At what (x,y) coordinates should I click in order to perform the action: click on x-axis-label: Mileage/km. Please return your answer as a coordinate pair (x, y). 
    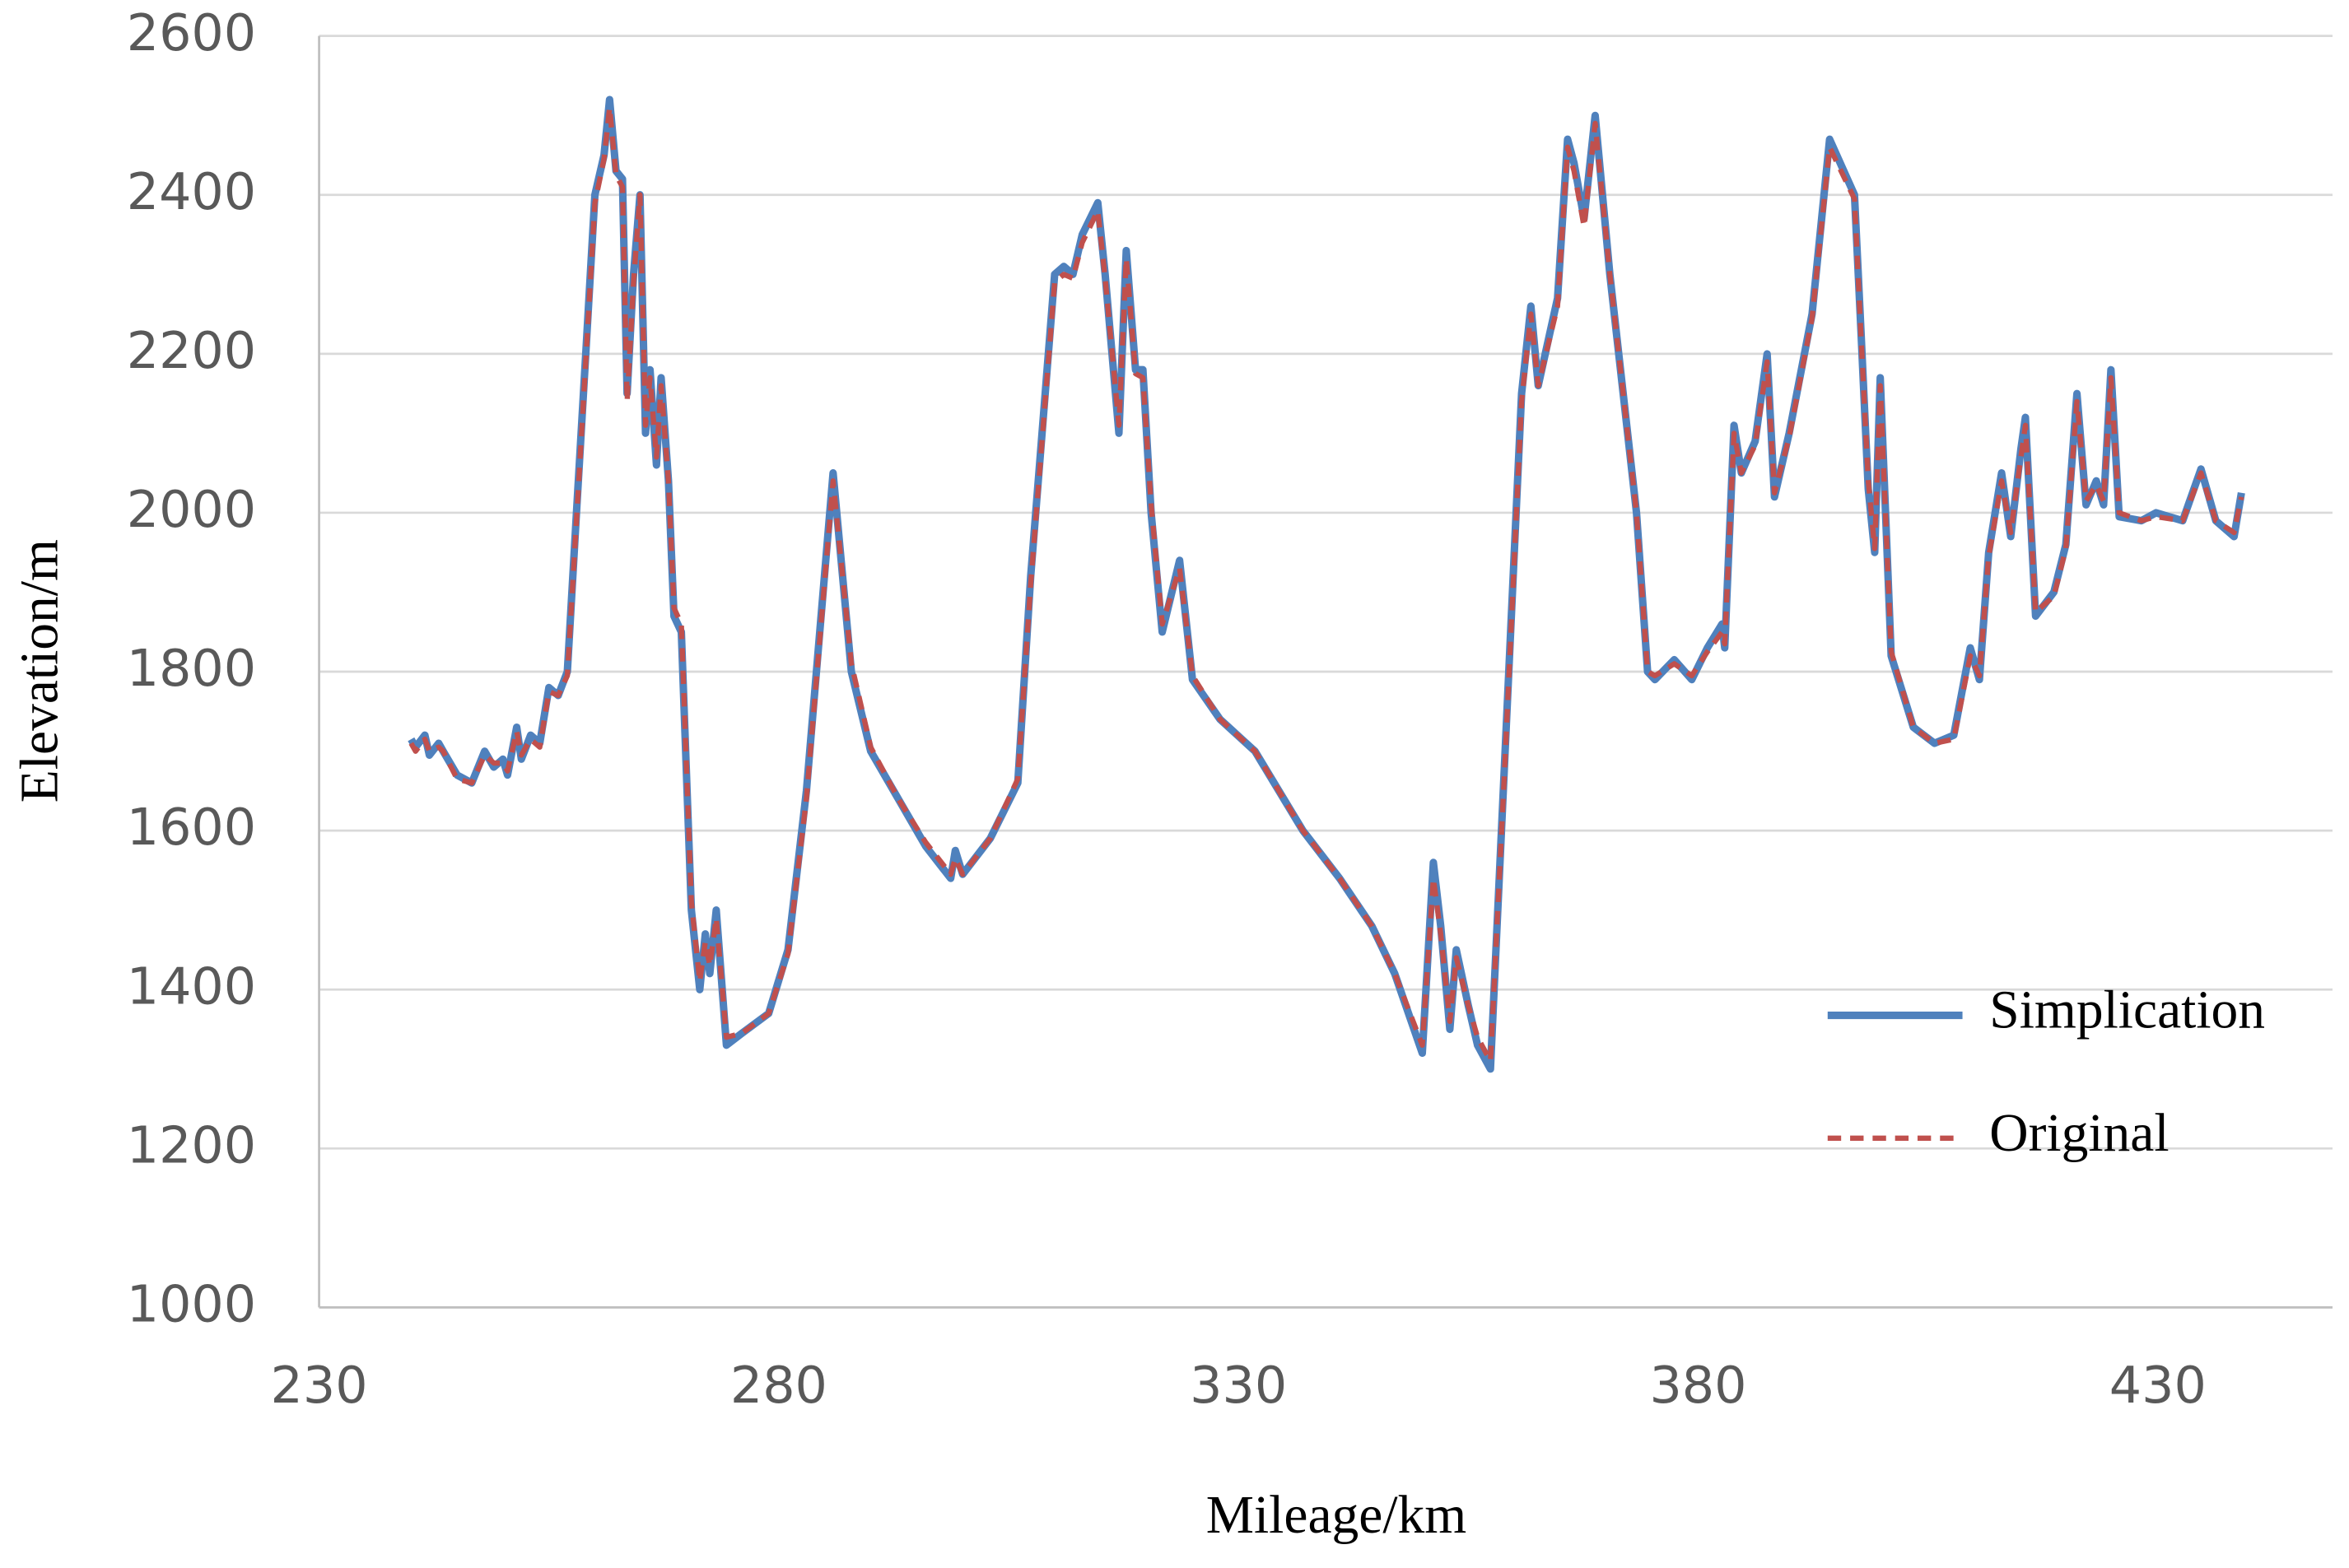
    Looking at the image, I should click on (1336, 1515).